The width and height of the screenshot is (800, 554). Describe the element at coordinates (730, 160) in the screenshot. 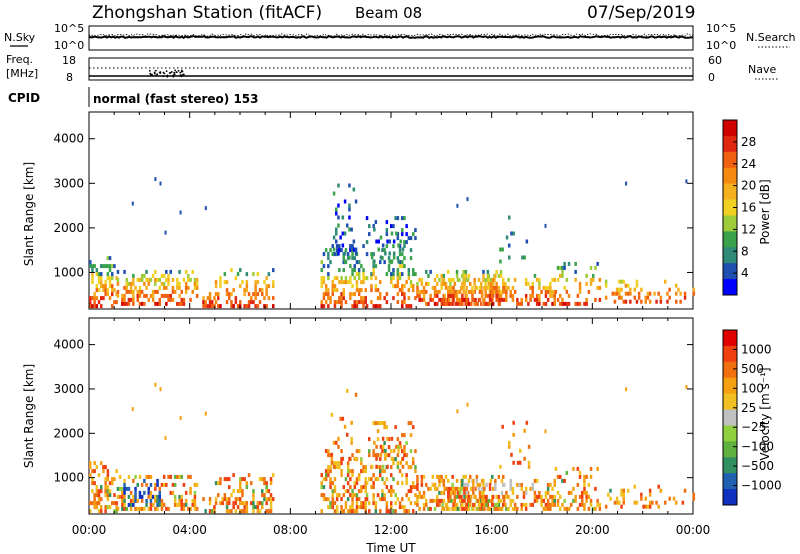

I see `colorbar-segment` at that location.